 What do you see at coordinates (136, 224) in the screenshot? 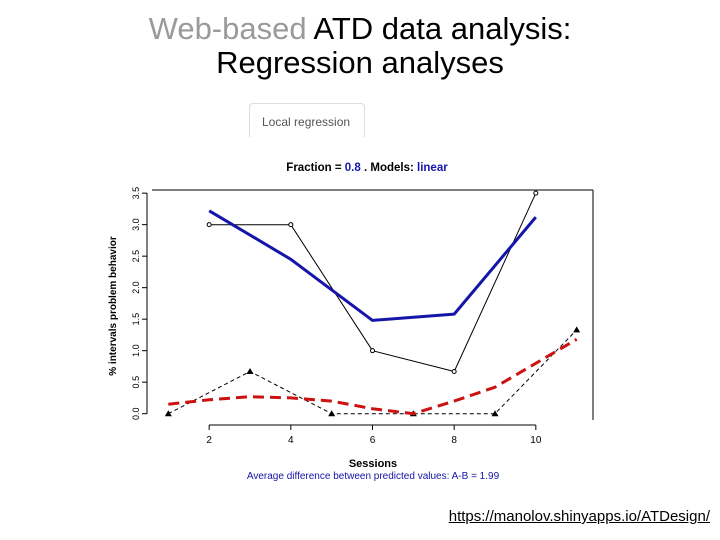
I see `y-tick-label: 3.0` at bounding box center [136, 224].